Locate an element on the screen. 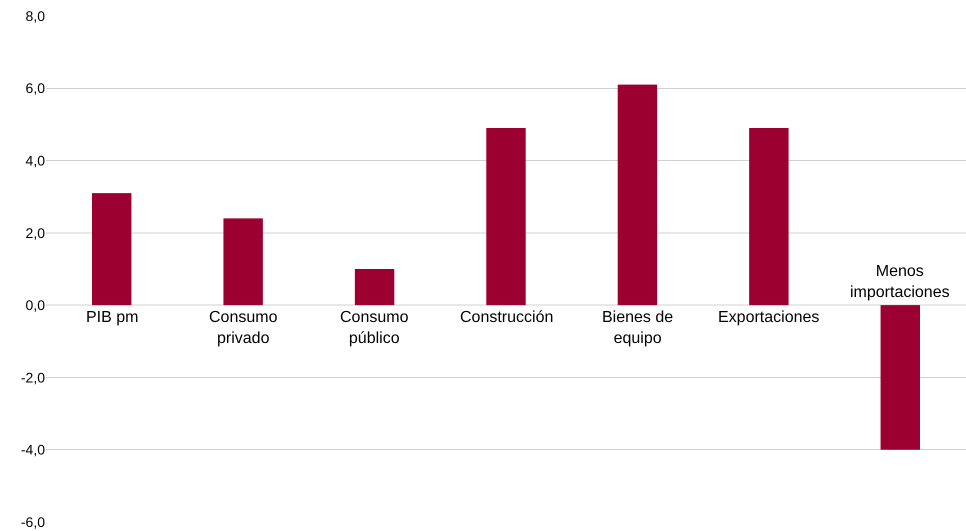 The width and height of the screenshot is (966, 531). y-tick-label: 0,0 is located at coordinates (36, 305).